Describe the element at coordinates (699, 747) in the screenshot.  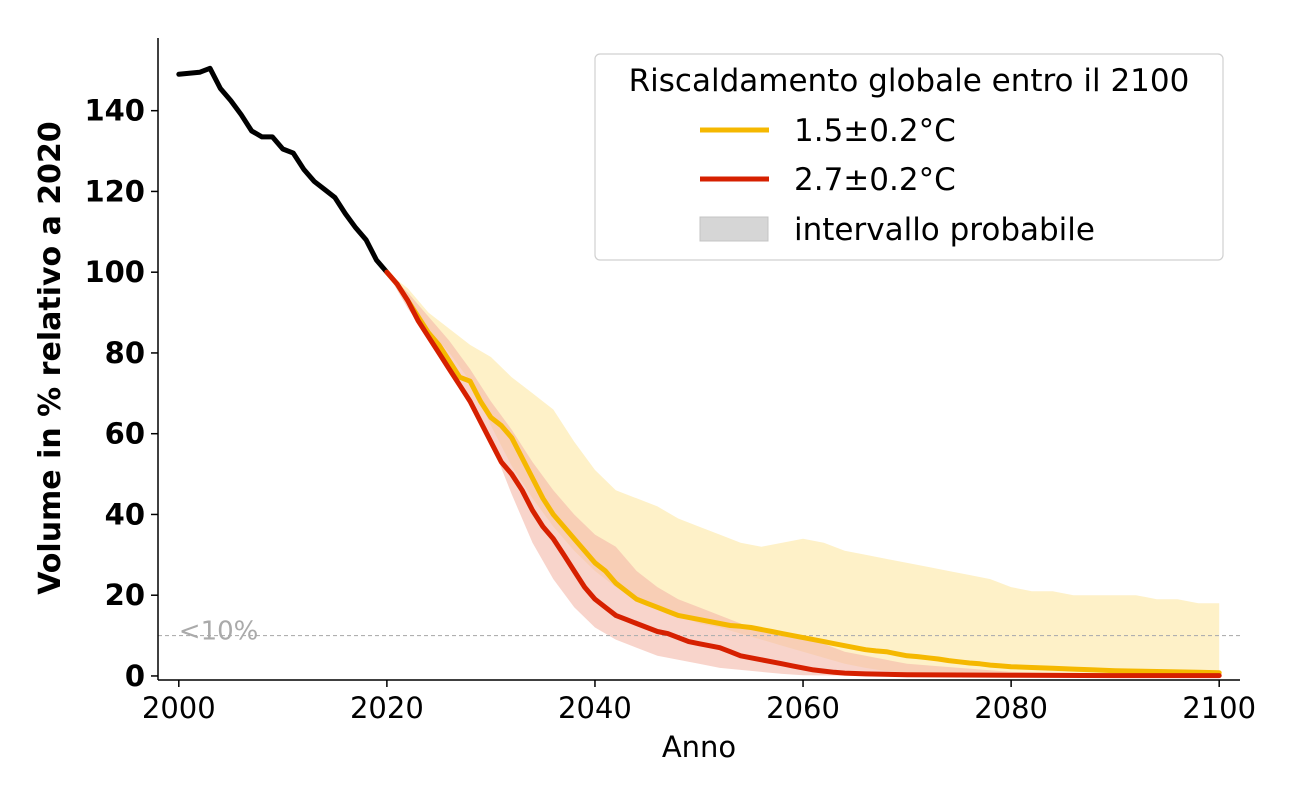
I see `x-axis-label: Anno` at that location.